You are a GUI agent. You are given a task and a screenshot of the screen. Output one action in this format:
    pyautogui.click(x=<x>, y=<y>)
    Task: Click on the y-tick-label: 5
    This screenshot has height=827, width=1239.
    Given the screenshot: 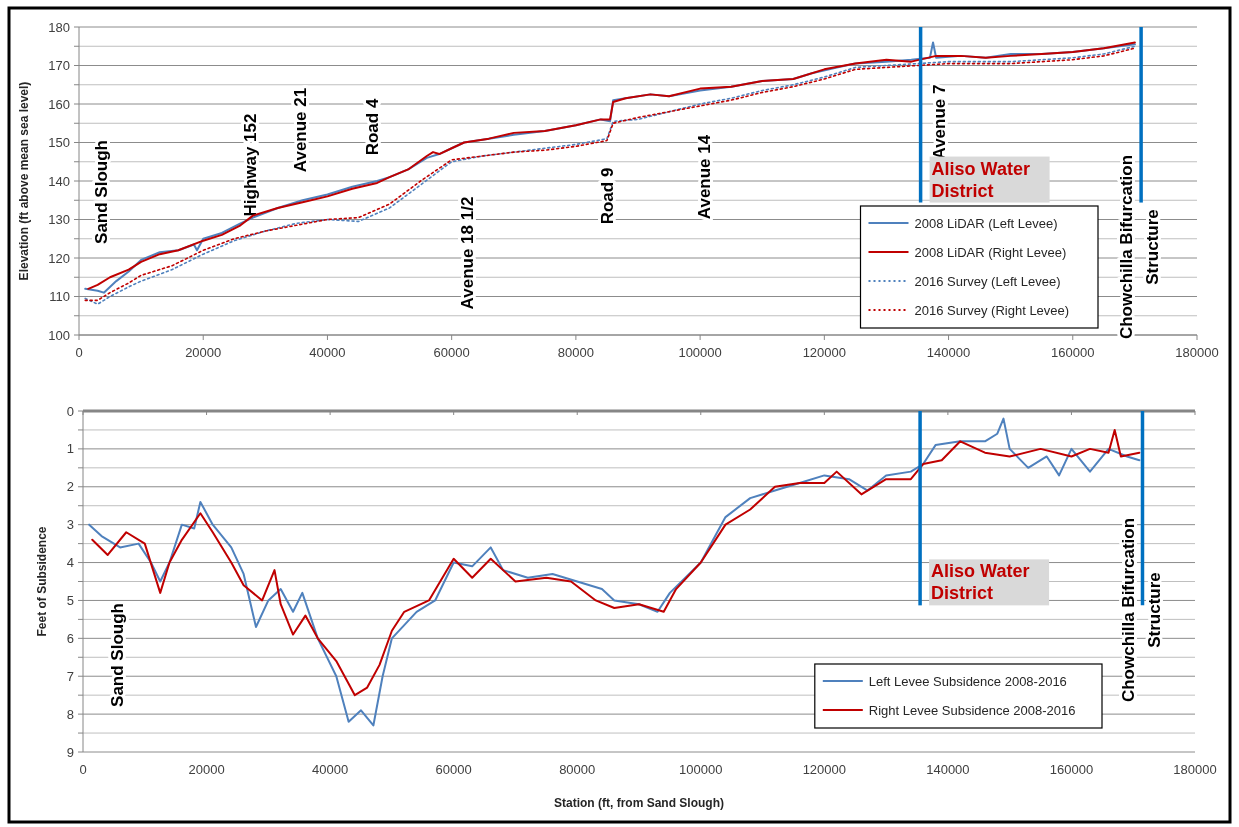 What is the action you would take?
    pyautogui.click(x=70, y=600)
    